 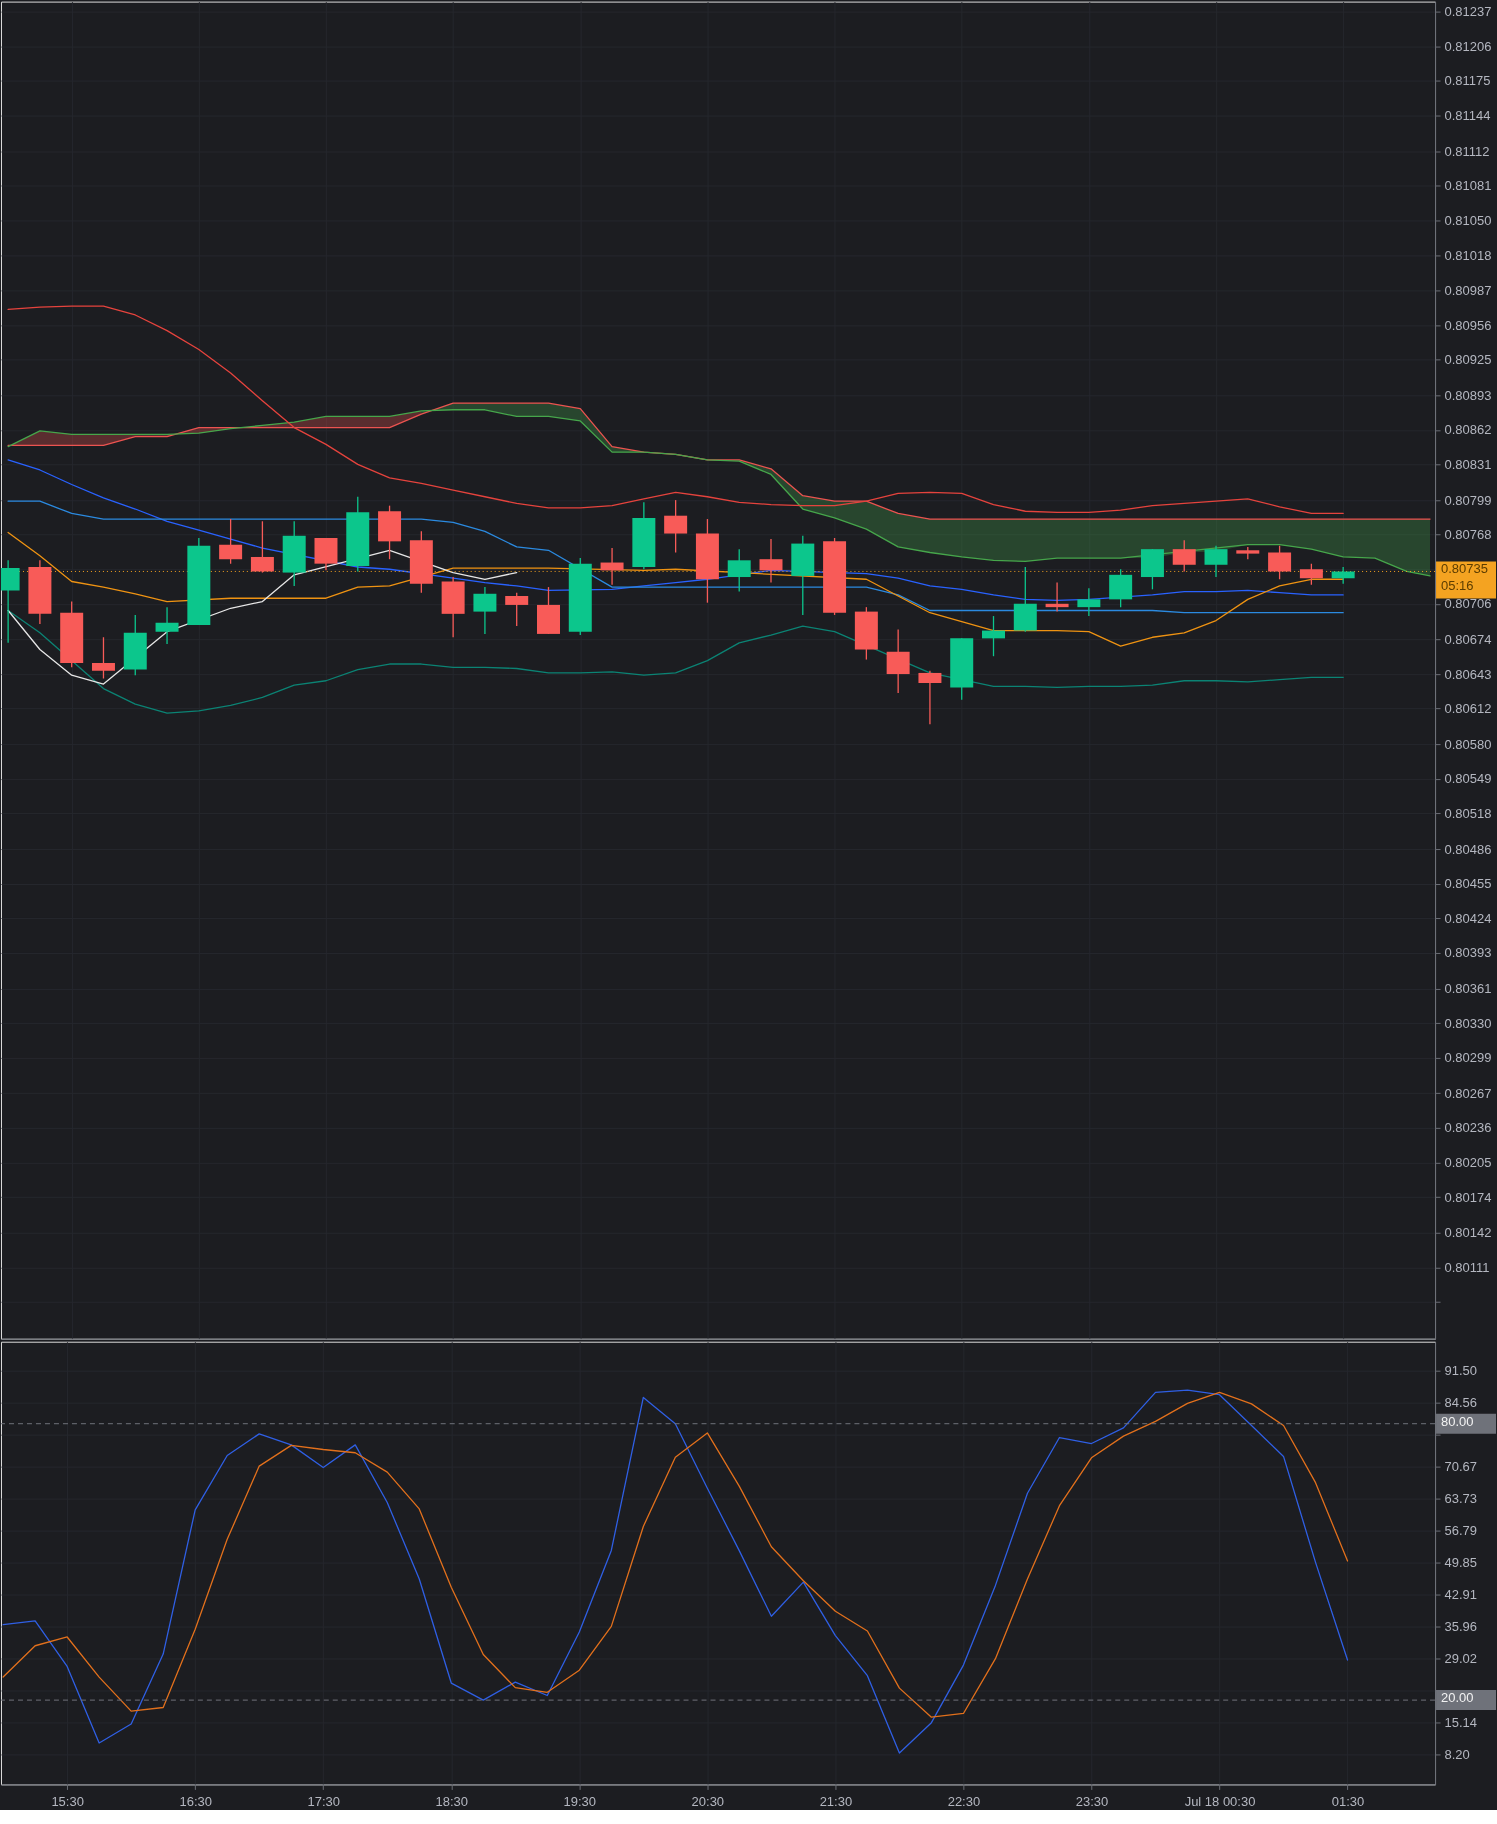 I want to click on y-tick-label: 35.96, so click(x=1461, y=1627).